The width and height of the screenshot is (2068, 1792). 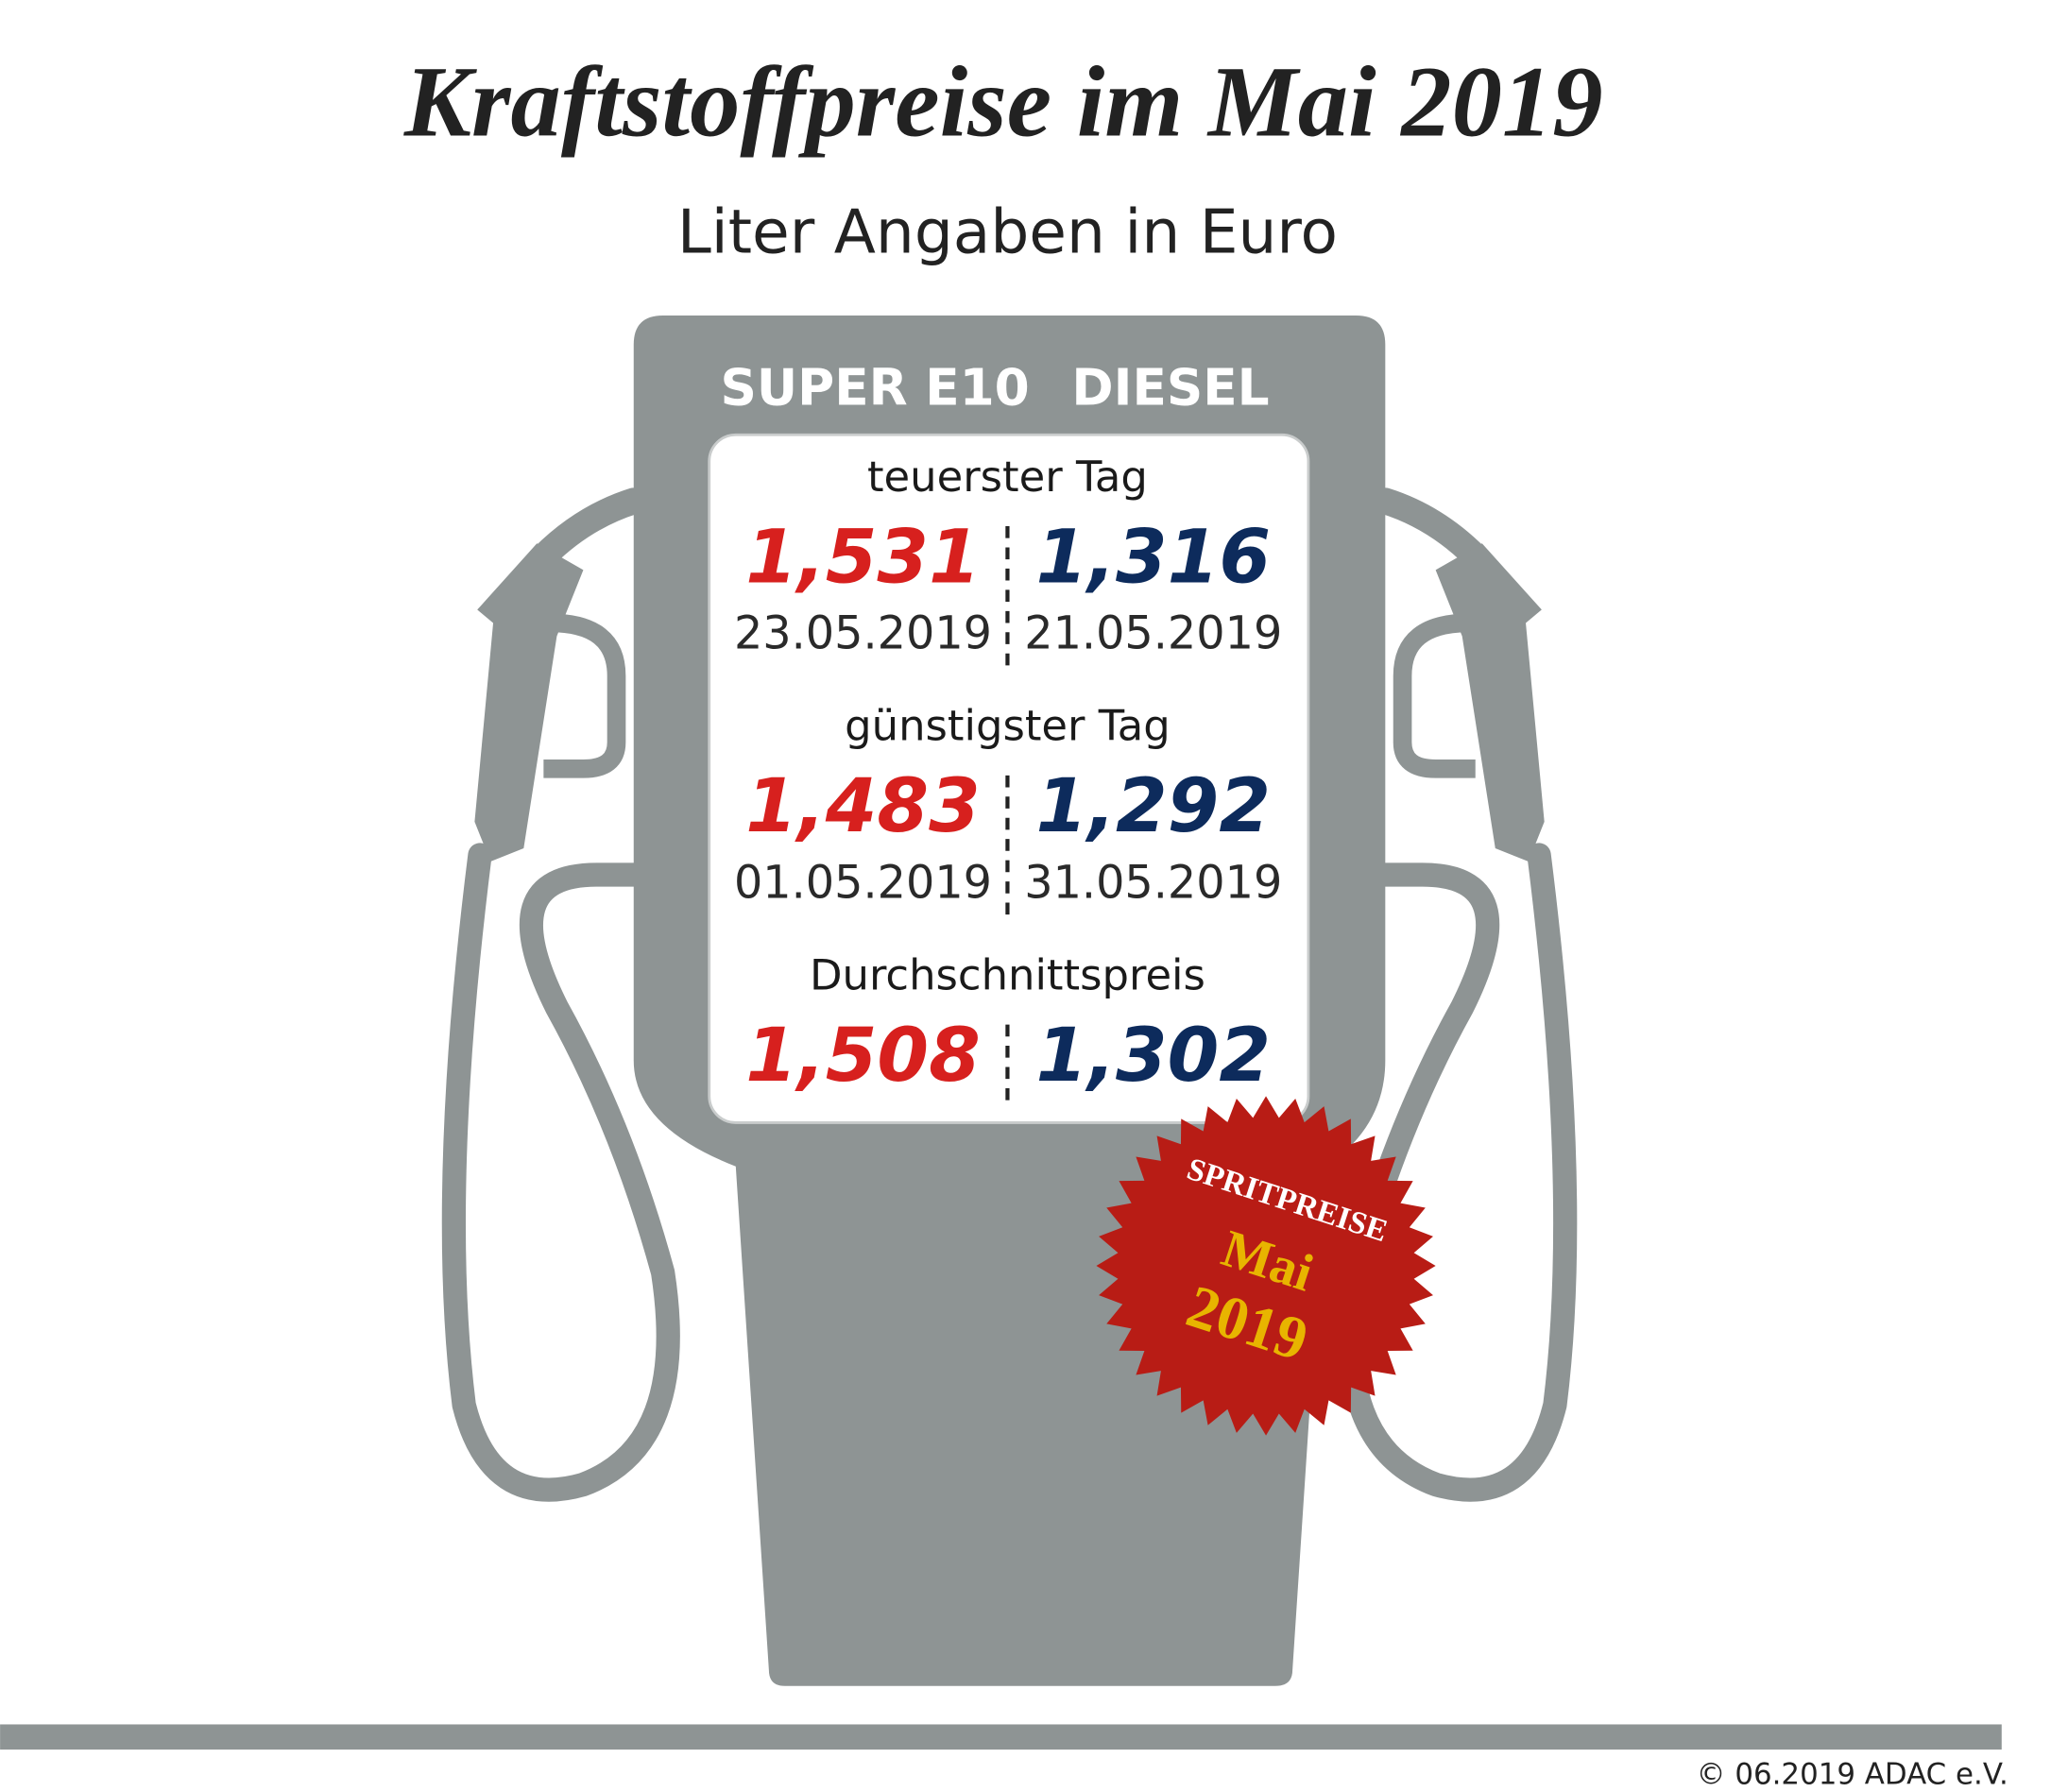 I want to click on section-label: Durchschnittspreis, so click(x=1007, y=974).